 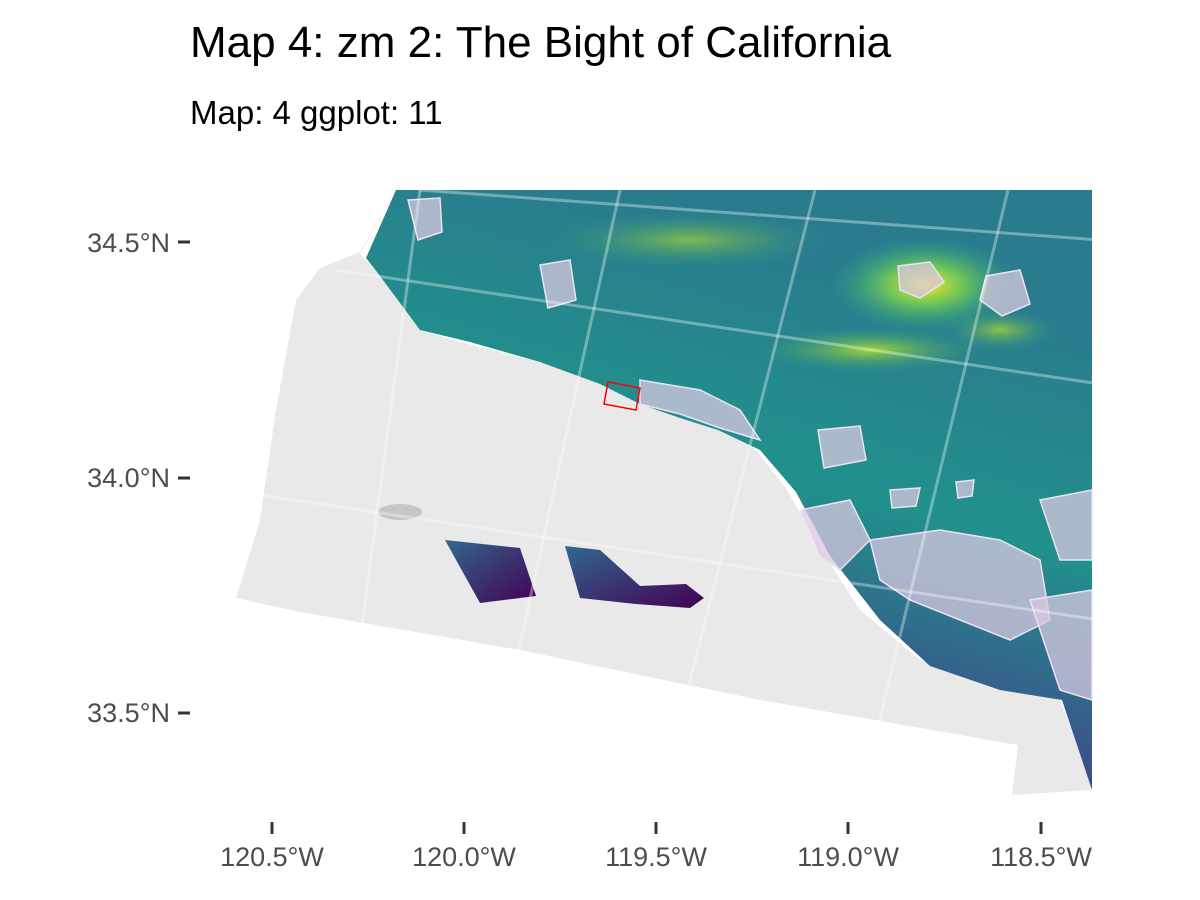 What do you see at coordinates (634, 577) in the screenshot?
I see `island-santa-cruz` at bounding box center [634, 577].